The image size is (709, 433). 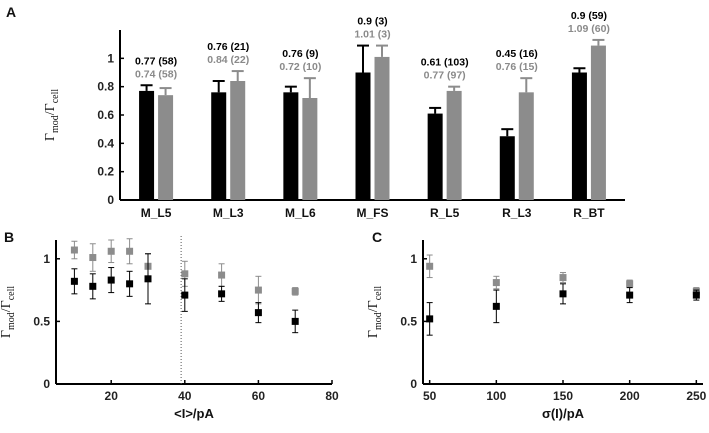 I want to click on panel-b-y-tick-label: 1, so click(x=46, y=259).